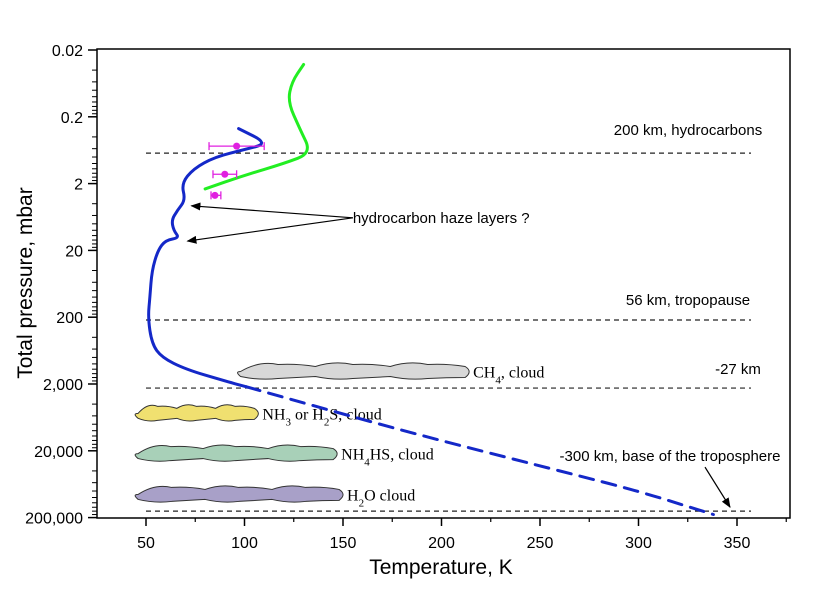 The width and height of the screenshot is (820, 589). Describe the element at coordinates (462, 535) in the screenshot. I see `x-axis-ticks: 50 100 150 200 250 300 350` at that location.